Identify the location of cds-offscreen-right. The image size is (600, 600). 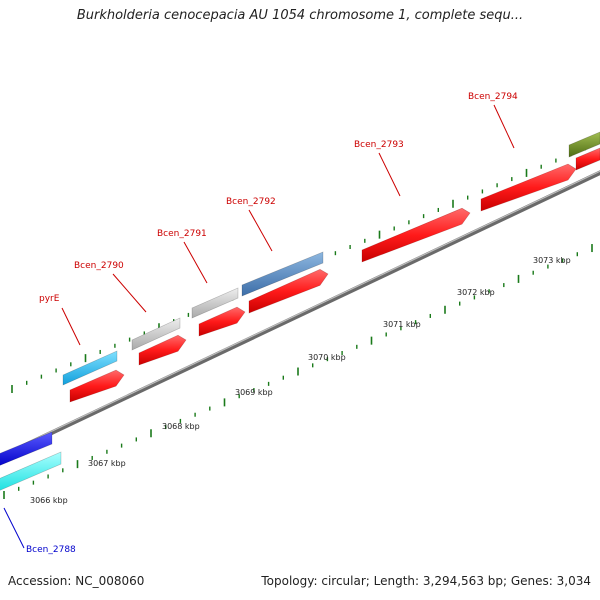
(587, 159).